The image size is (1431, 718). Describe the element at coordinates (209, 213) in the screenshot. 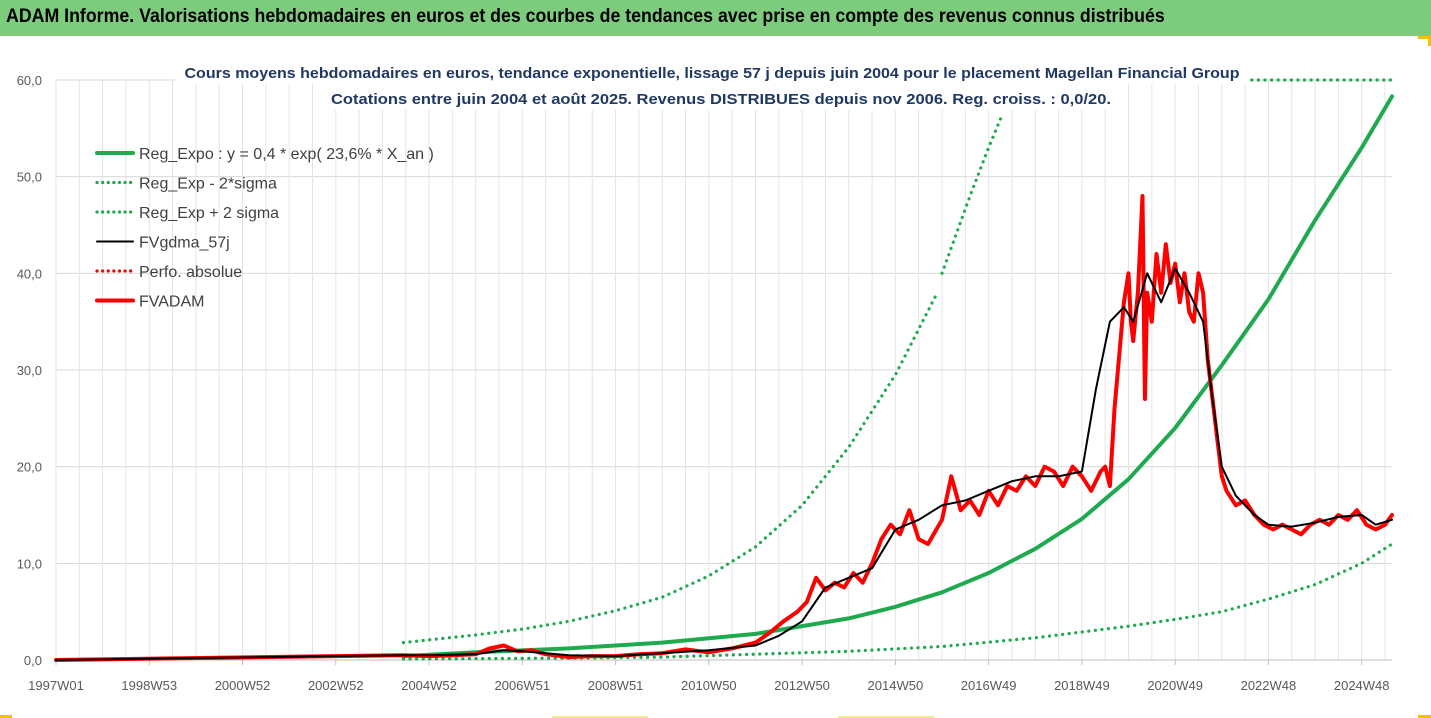

I see `legend-label: Reg_Exp + 2 sigma` at that location.